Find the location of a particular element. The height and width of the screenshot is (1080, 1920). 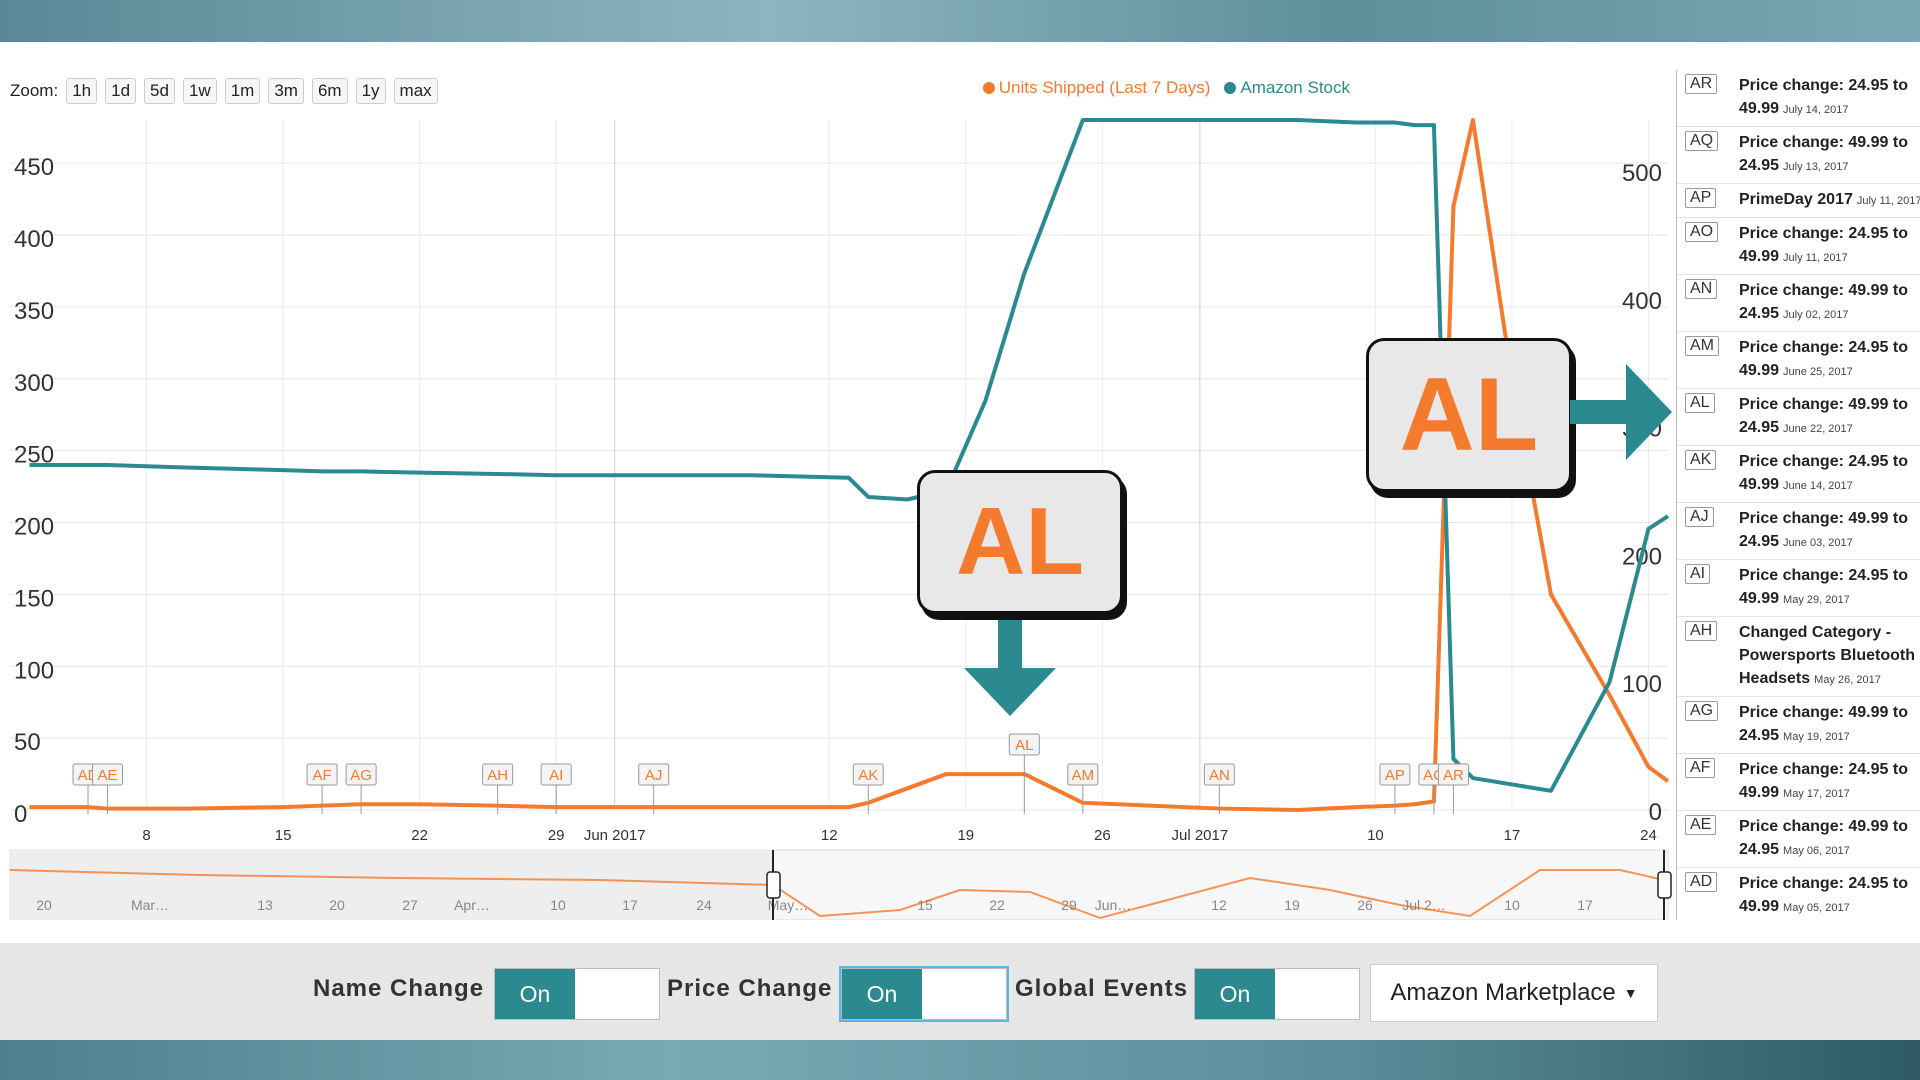

event-text: Price change: 24.95 to 49.99 July 14, 2017 is located at coordinates (1829, 98).